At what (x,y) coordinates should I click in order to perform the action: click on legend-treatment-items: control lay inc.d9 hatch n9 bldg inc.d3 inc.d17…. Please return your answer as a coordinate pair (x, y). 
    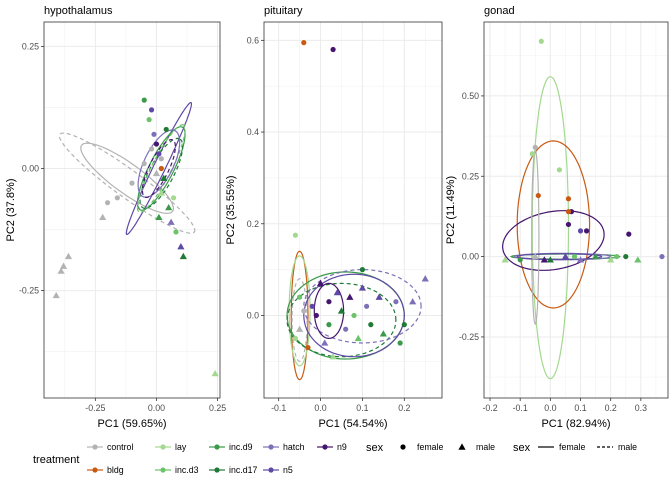
    Looking at the image, I should click on (217, 458).